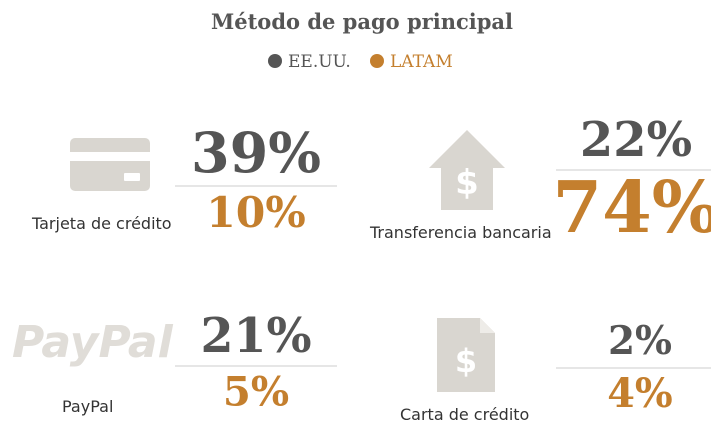  What do you see at coordinates (101, 223) in the screenshot?
I see `category-label: Tarjeta de crédito` at bounding box center [101, 223].